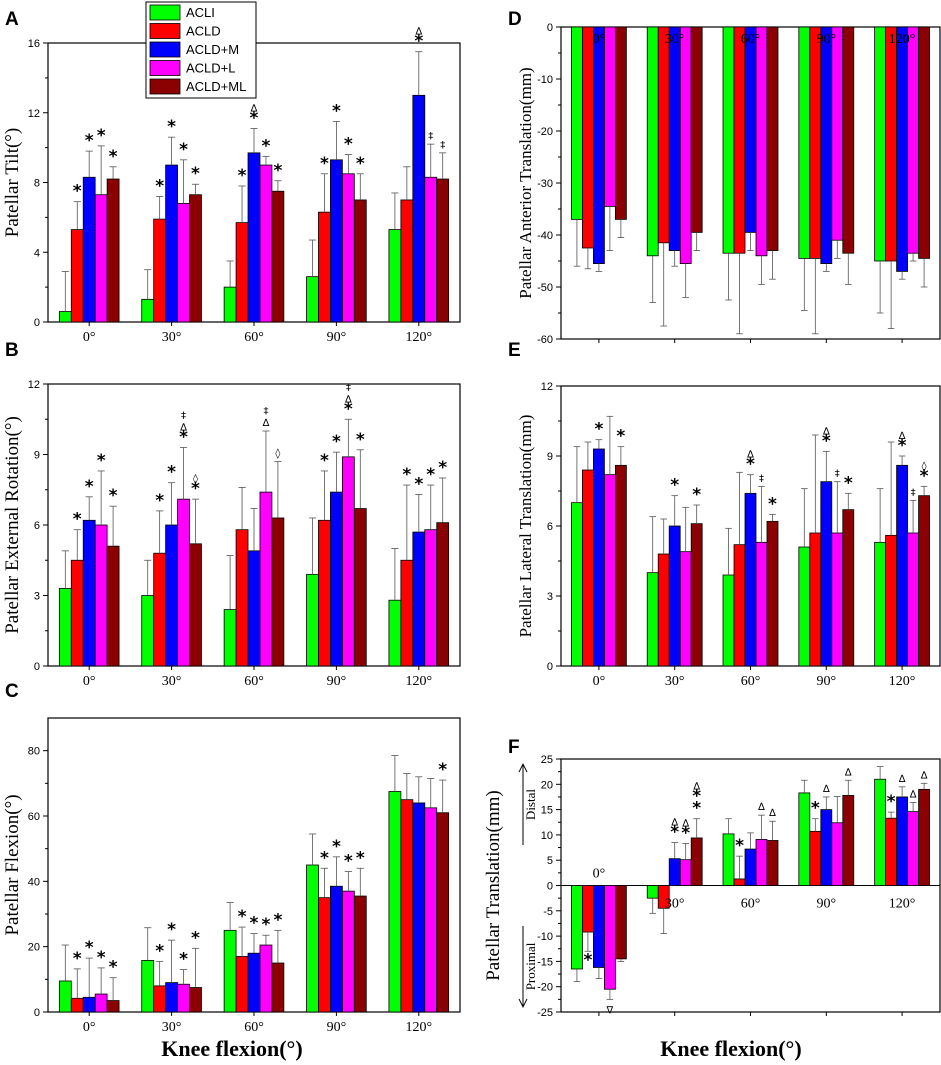 Image resolution: width=941 pixels, height=1065 pixels. Describe the element at coordinates (34, 114) in the screenshot. I see `y-tick-label: 12` at that location.